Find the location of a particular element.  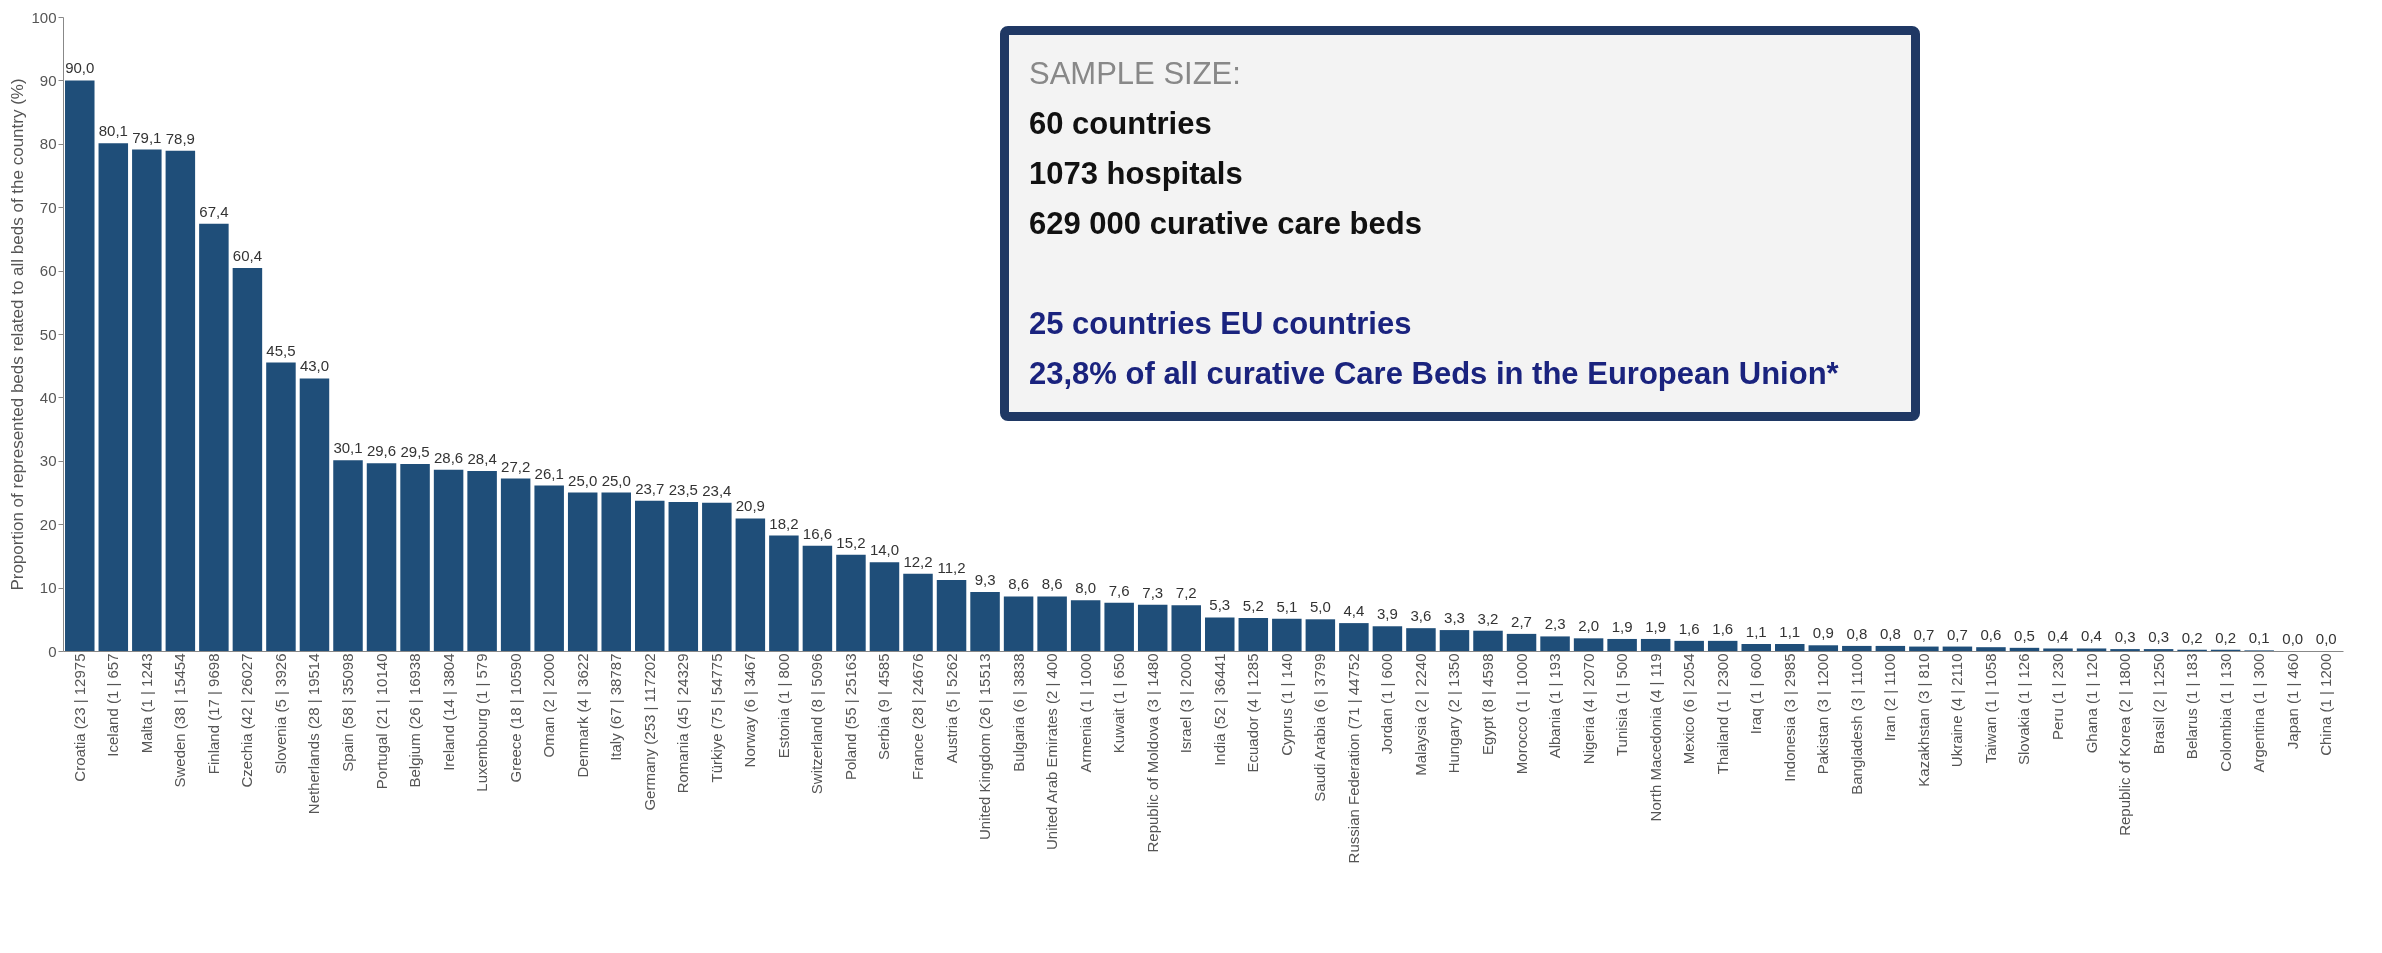

x-tick-label: Denmark (4 | 3622 is located at coordinates (582, 715).